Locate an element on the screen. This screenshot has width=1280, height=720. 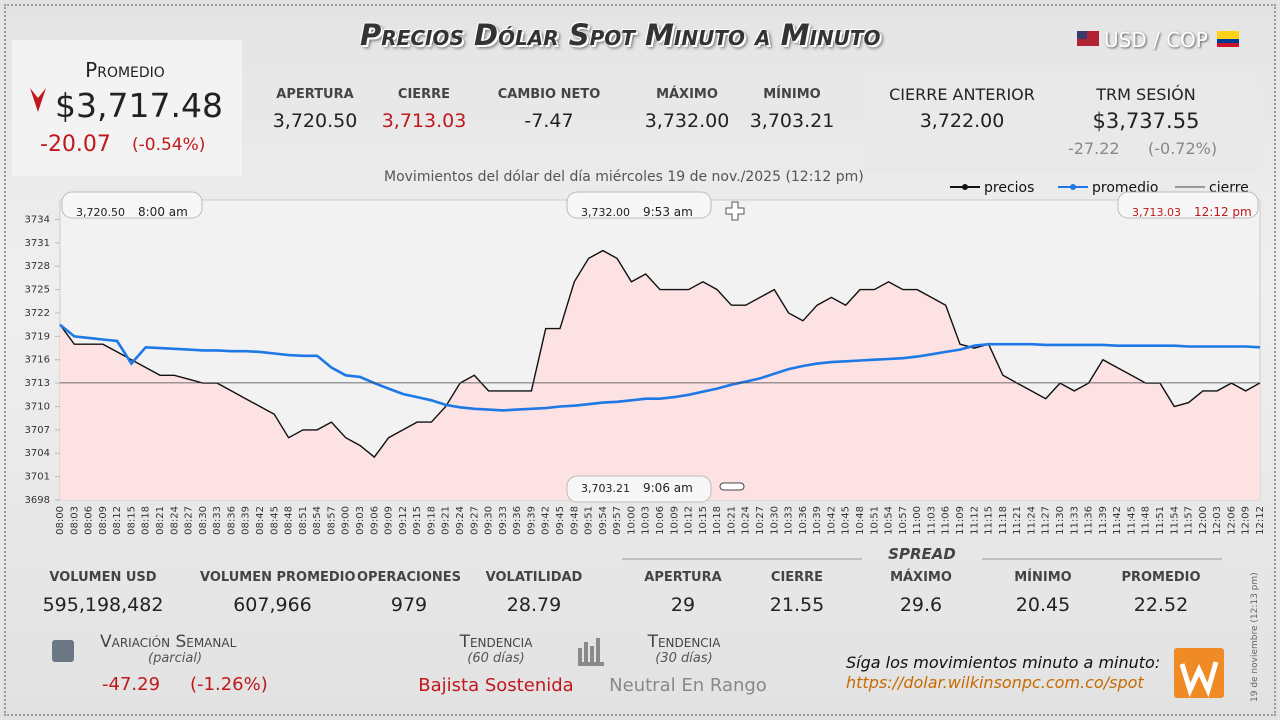
x-tick-label: 08:27 is located at coordinates (189, 520).